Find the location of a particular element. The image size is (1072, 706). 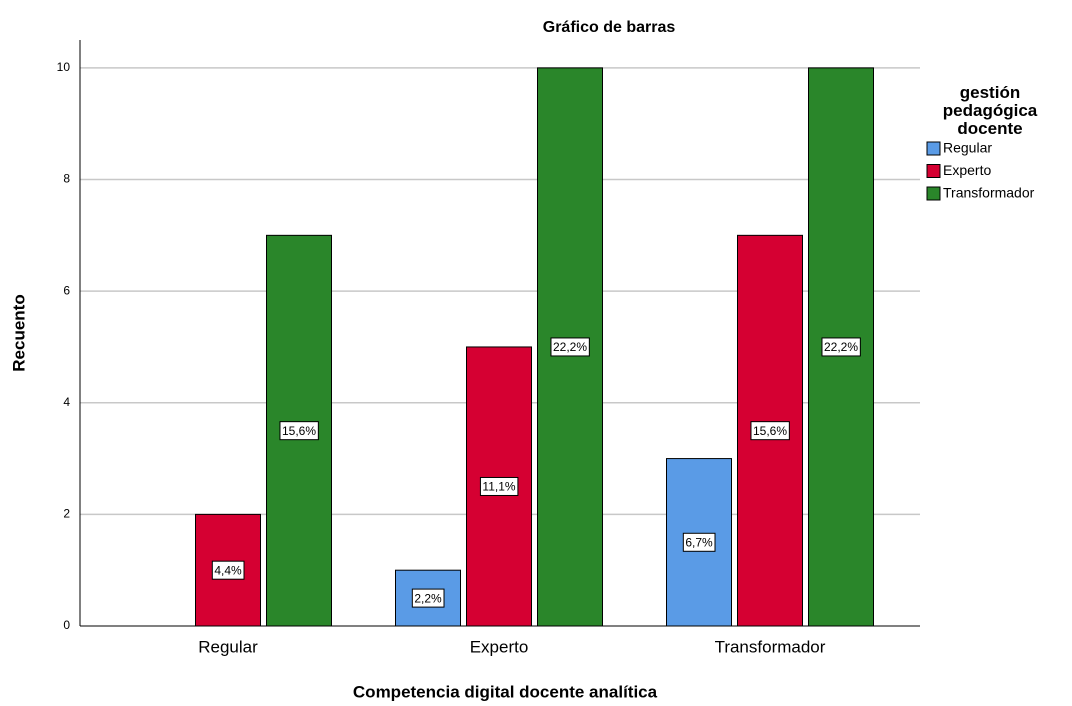

chart-title: Gráfico de barras is located at coordinates (609, 27).